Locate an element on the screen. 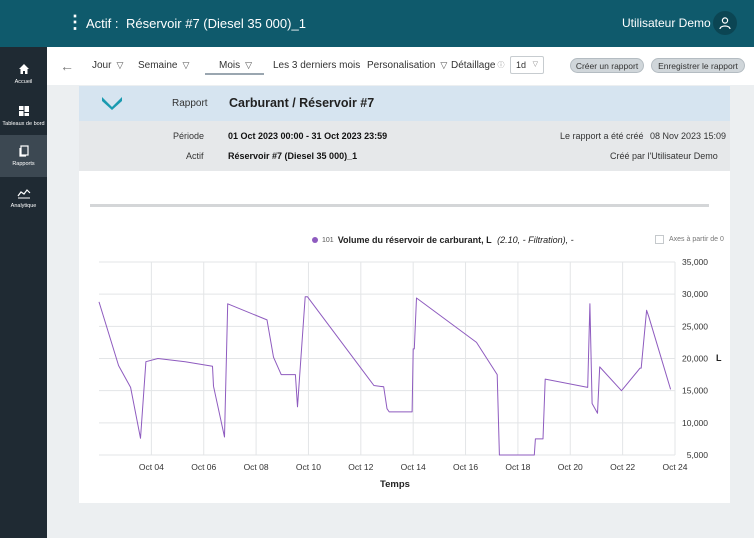 The width and height of the screenshot is (754, 538). axis-from-zero-label: Axes à partir de 0 is located at coordinates (696, 239).